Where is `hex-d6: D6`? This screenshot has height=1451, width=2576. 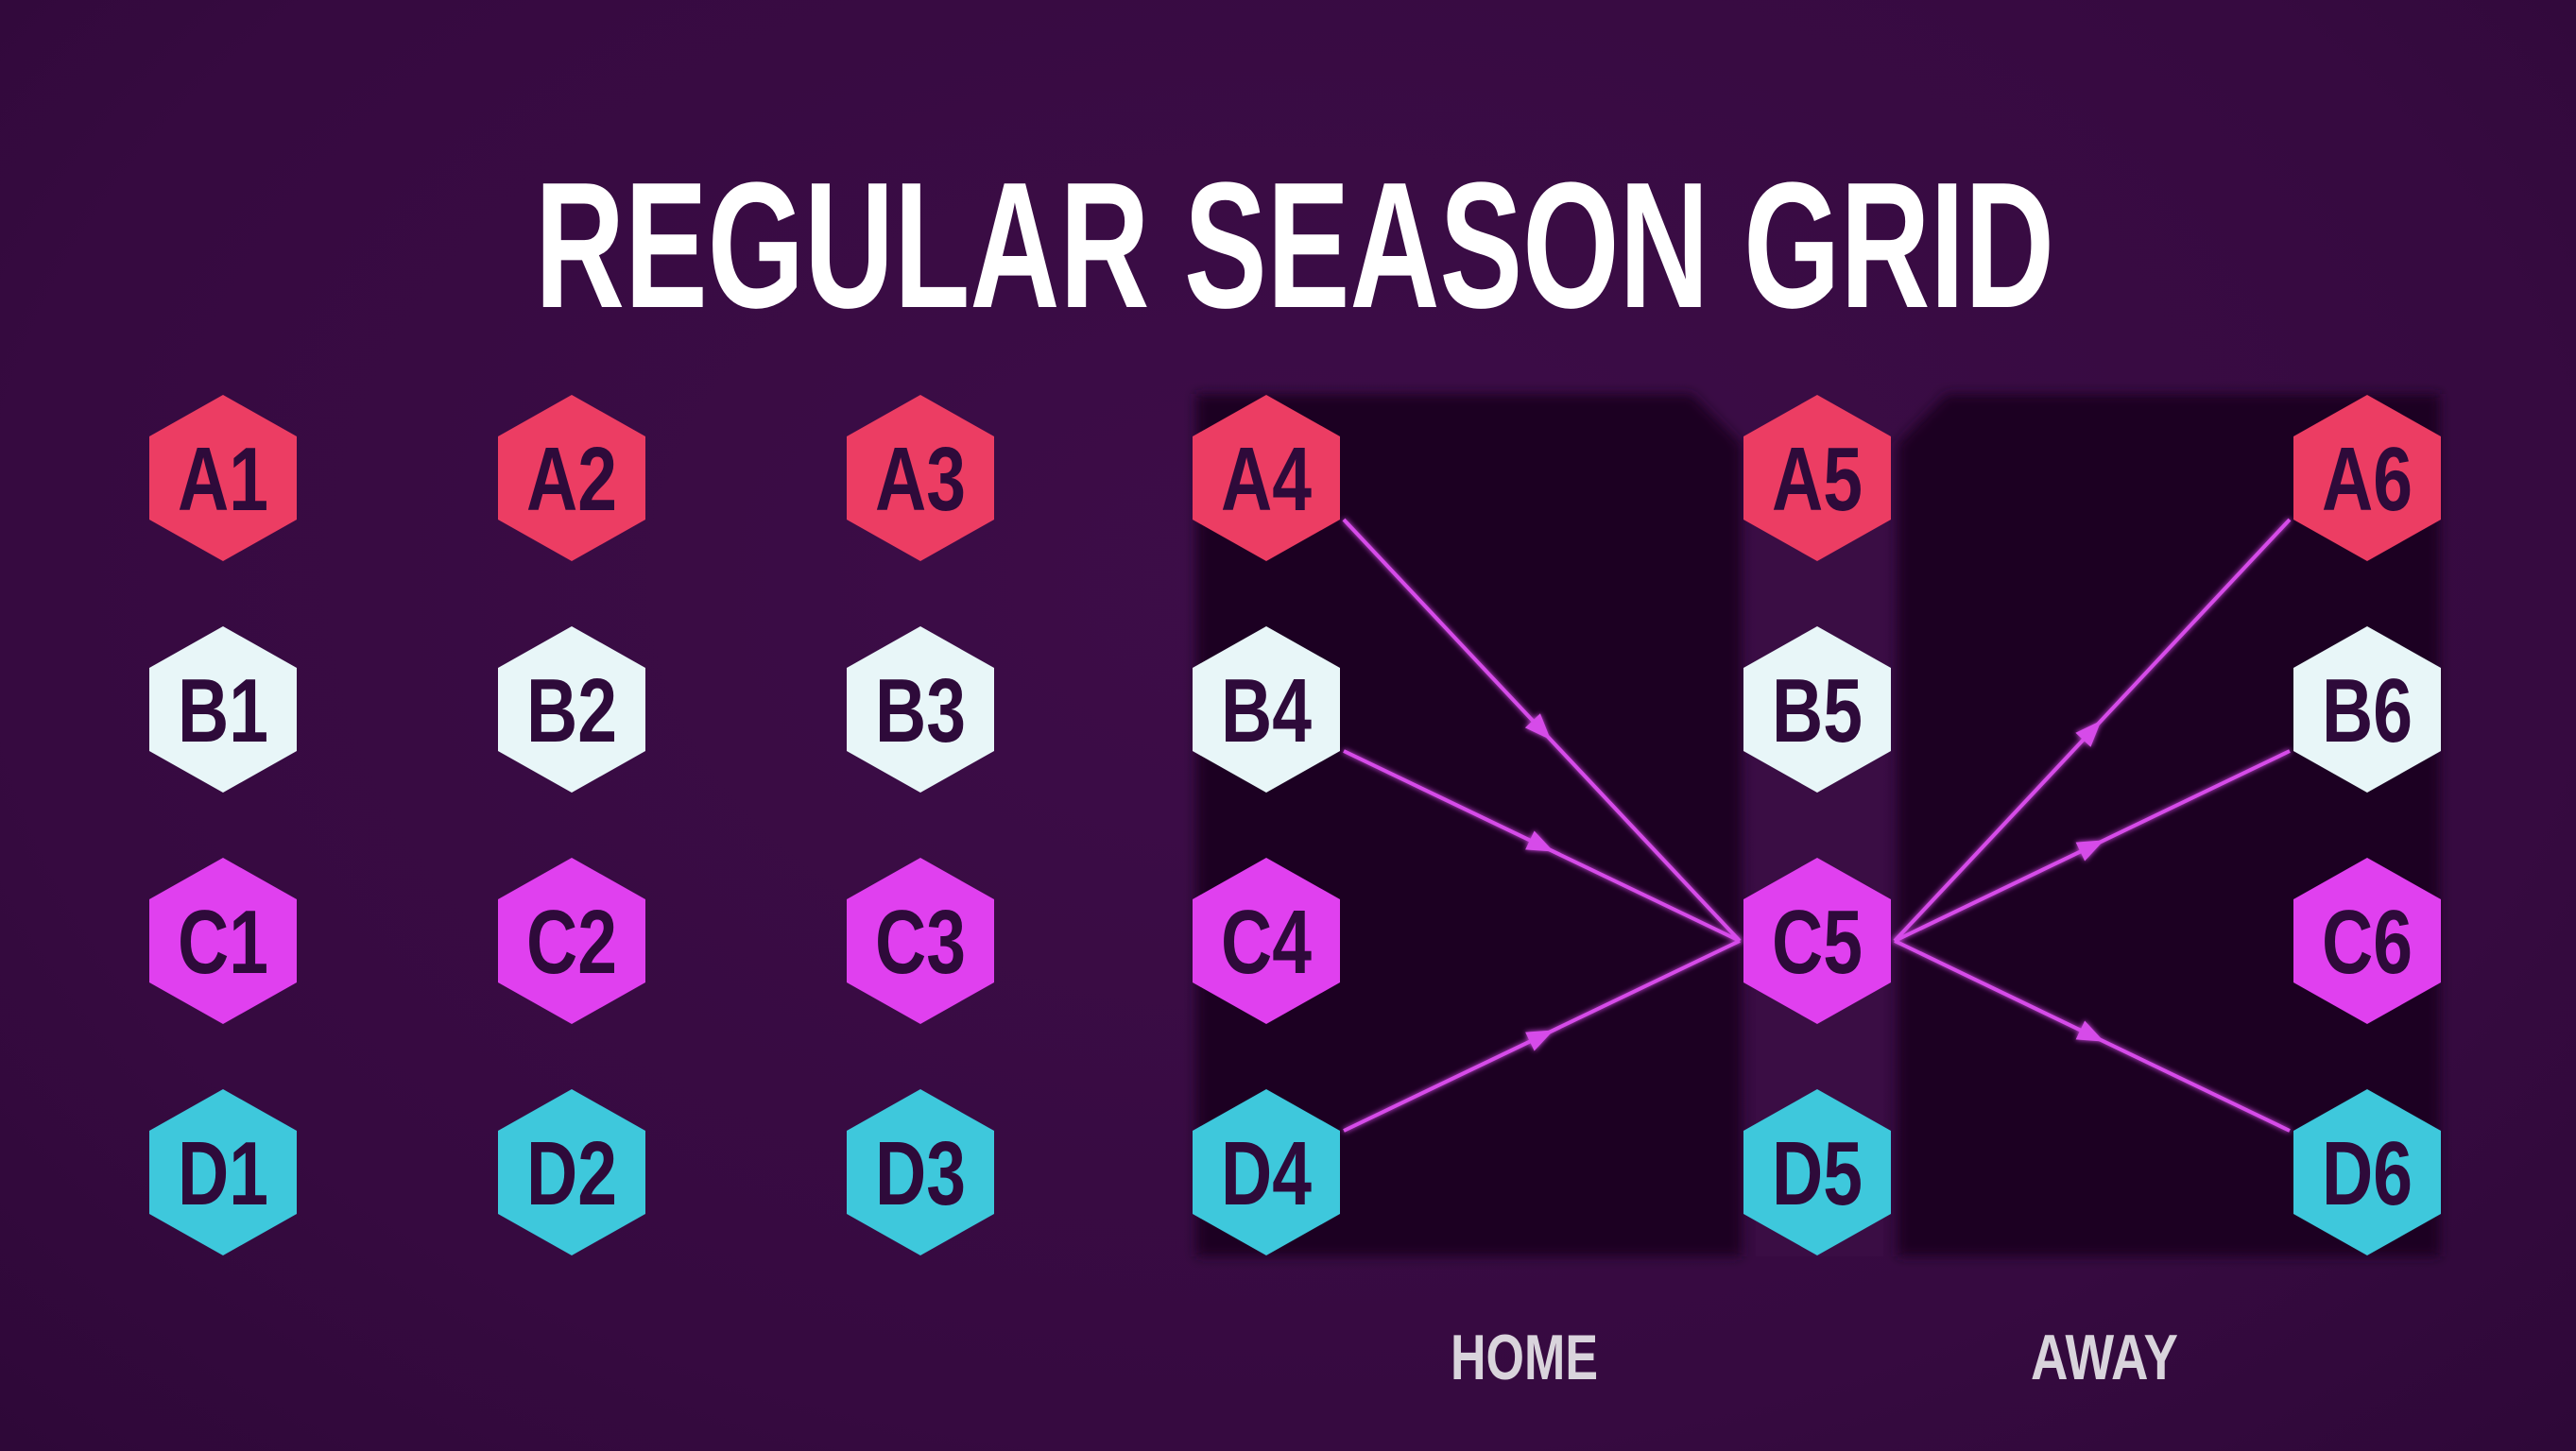 hex-d6: D6 is located at coordinates (2367, 1172).